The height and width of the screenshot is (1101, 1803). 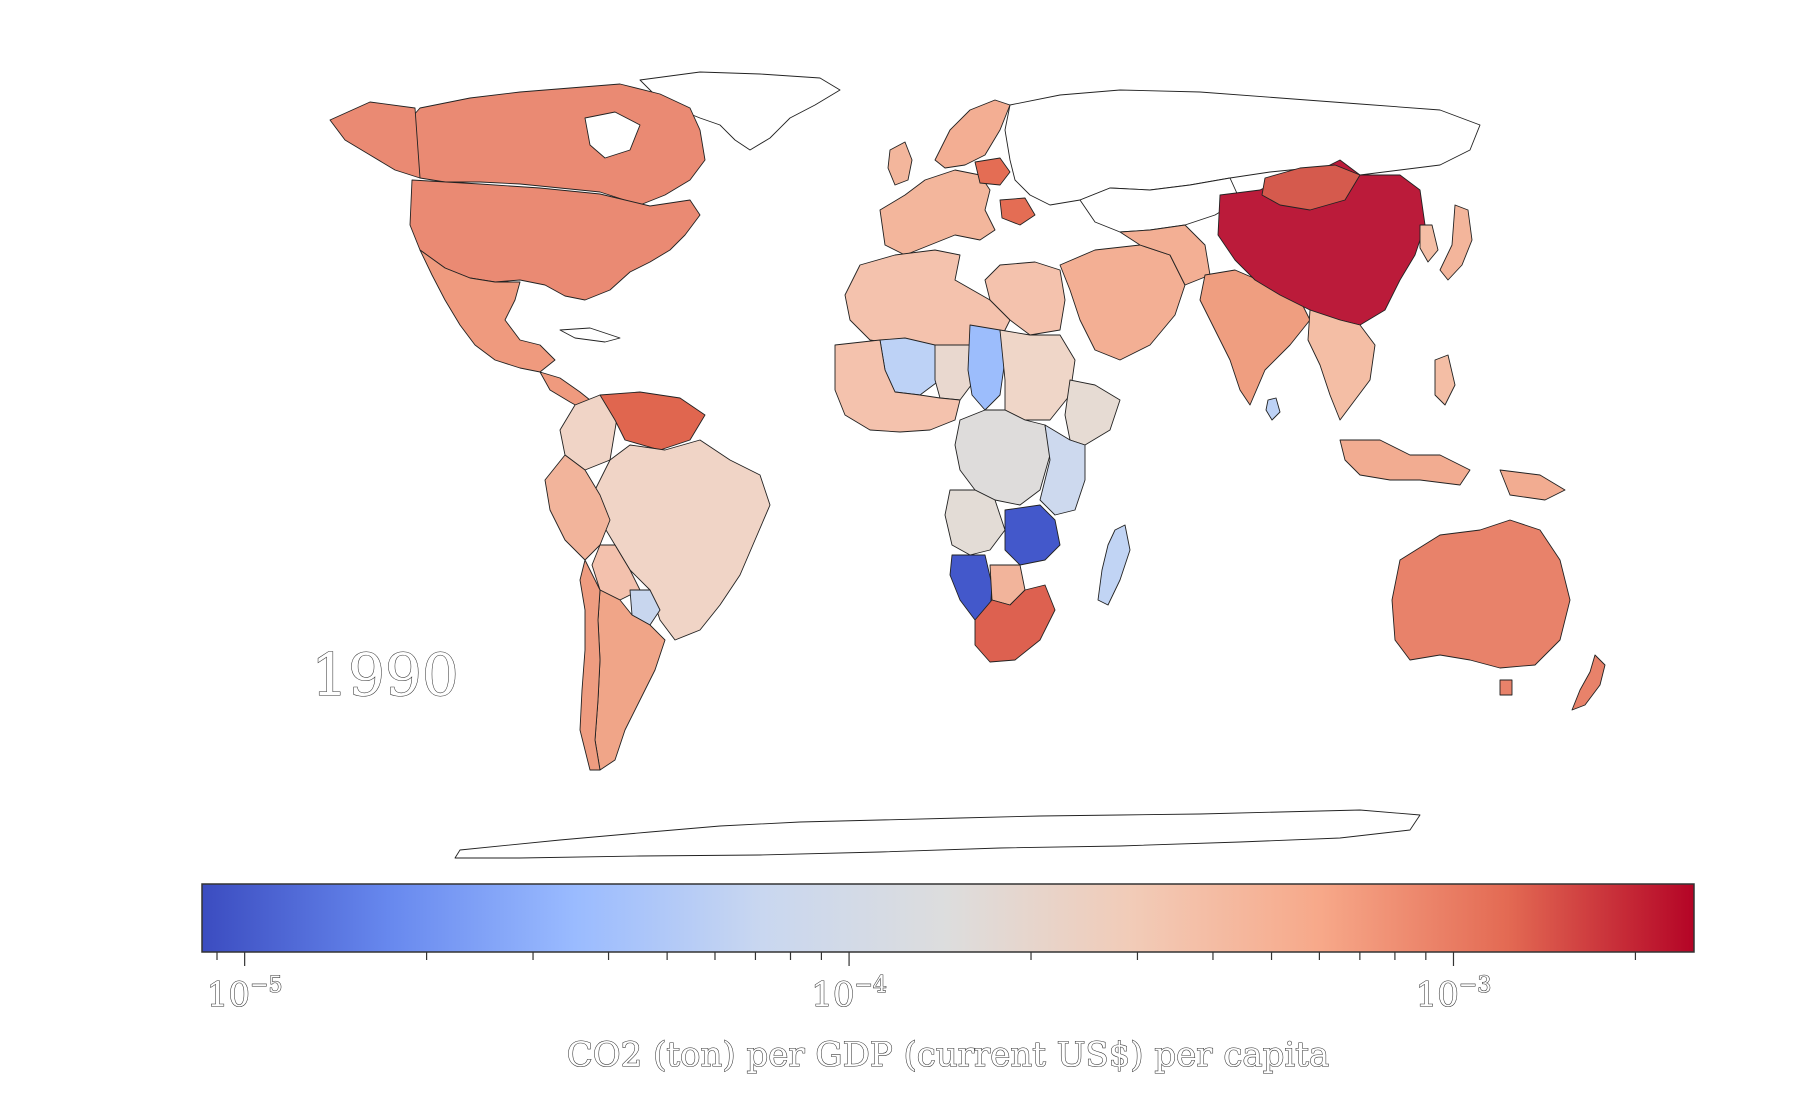 What do you see at coordinates (926, 959) in the screenshot?
I see `colorbar-ticks` at bounding box center [926, 959].